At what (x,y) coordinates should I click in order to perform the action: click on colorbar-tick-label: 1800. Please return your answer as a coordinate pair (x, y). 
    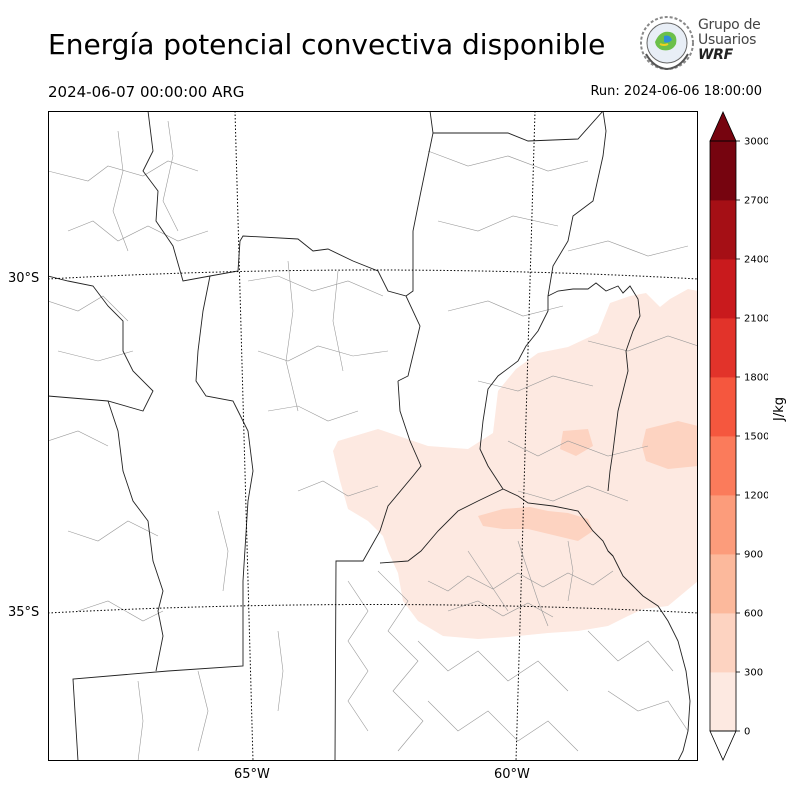
    Looking at the image, I should click on (756, 378).